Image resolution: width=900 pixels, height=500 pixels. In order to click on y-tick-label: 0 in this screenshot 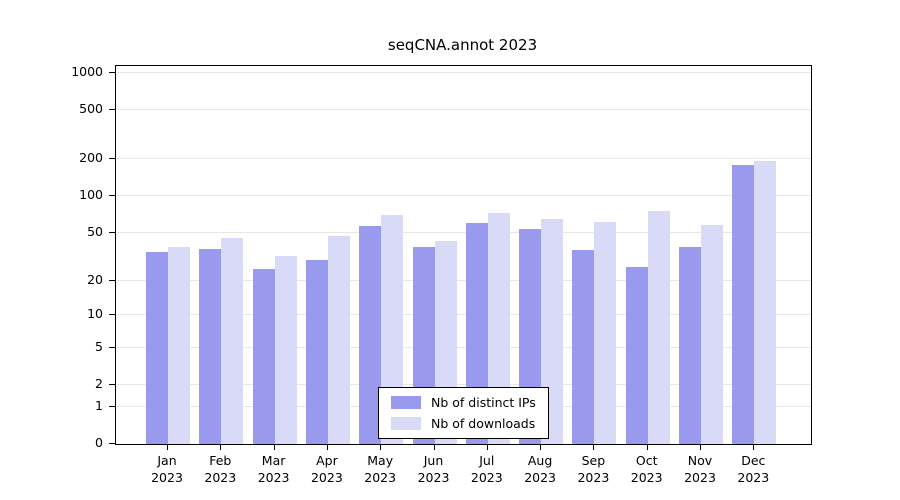, I will do `click(99, 442)`.